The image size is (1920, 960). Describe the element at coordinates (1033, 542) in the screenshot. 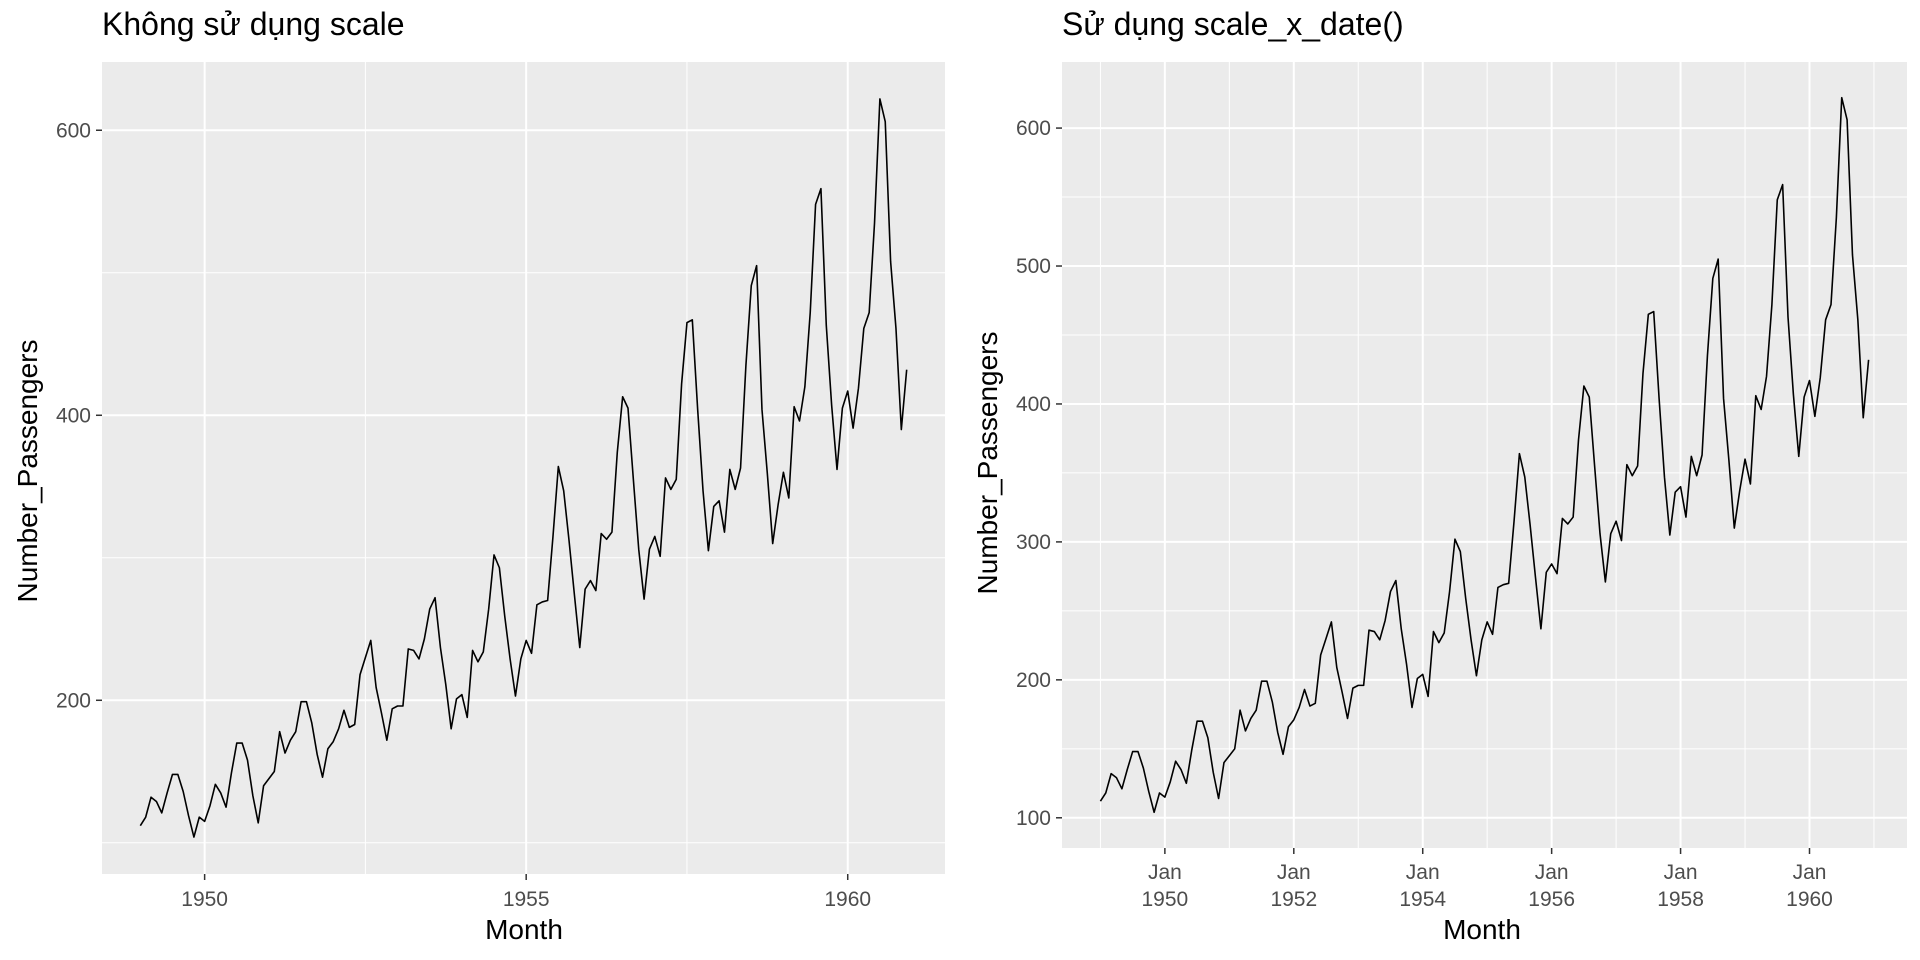

I see `y-tick-label: 300` at that location.